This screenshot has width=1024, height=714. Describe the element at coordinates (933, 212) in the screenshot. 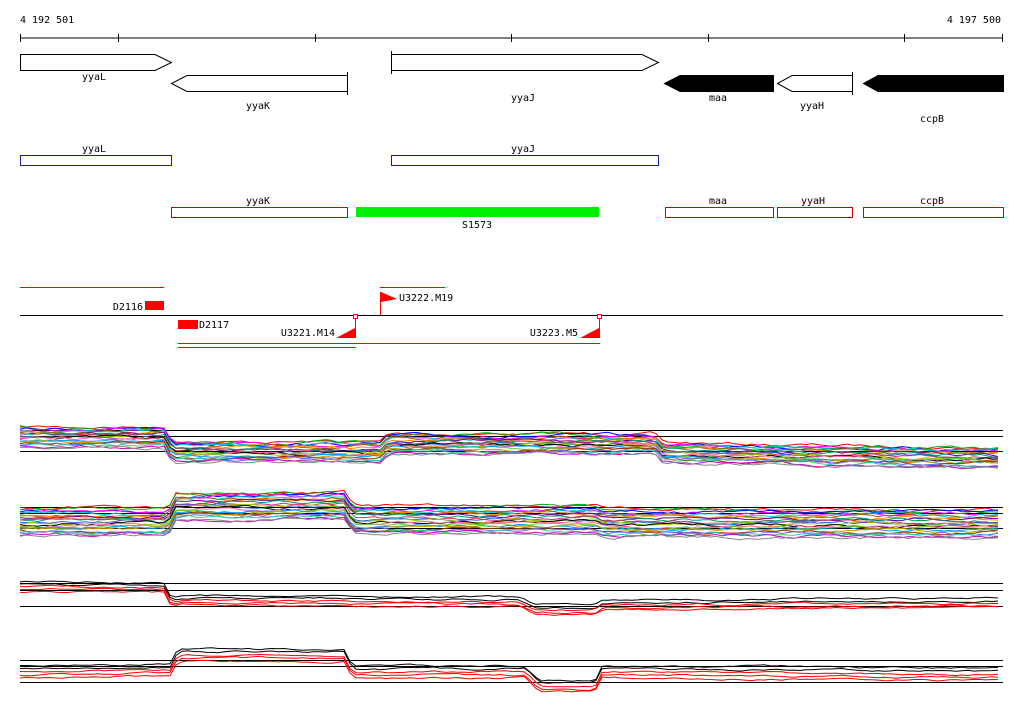

I see `rev-transcript-ccpB` at that location.